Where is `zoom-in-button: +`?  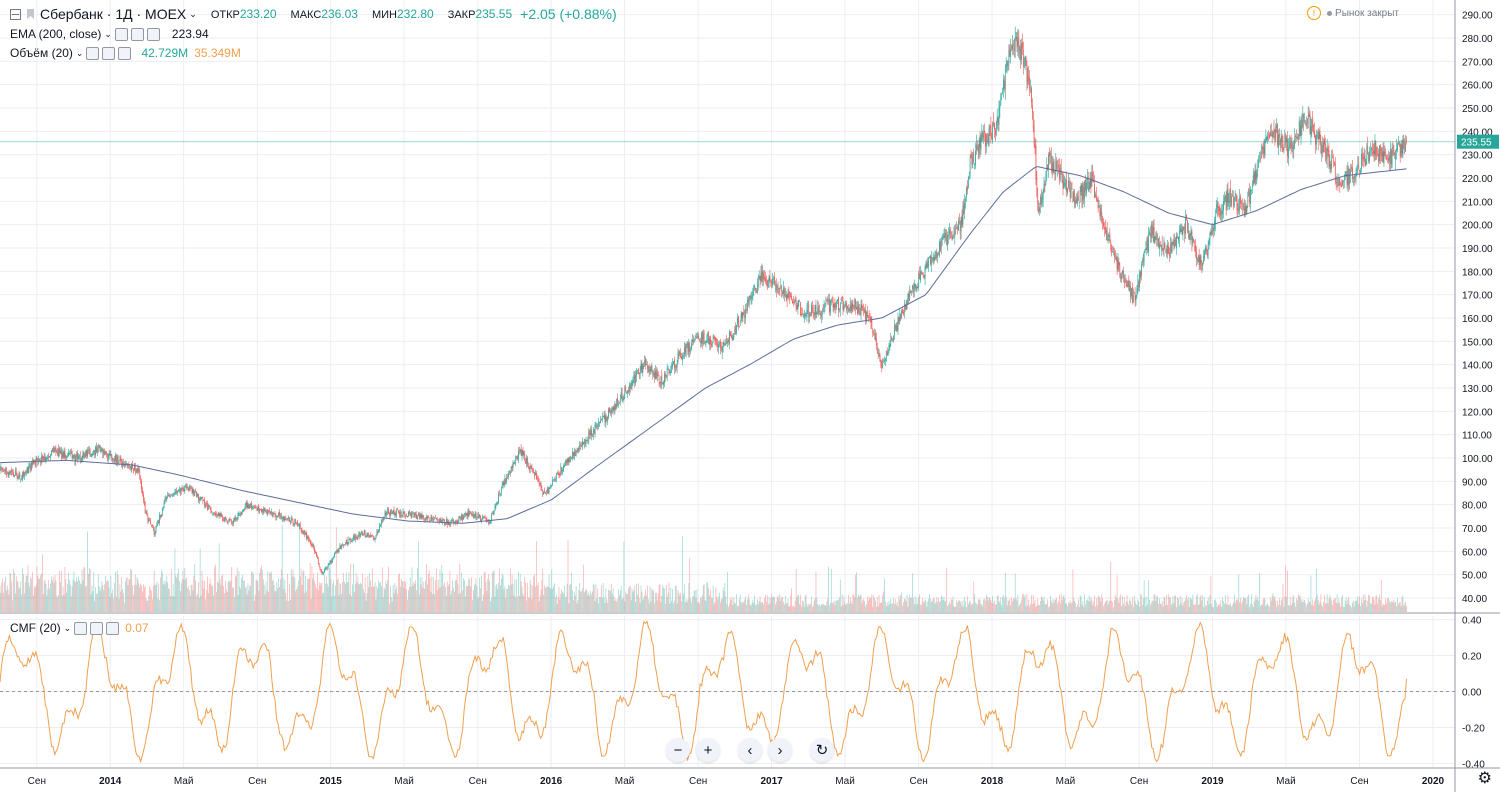 zoom-in-button: + is located at coordinates (708, 750).